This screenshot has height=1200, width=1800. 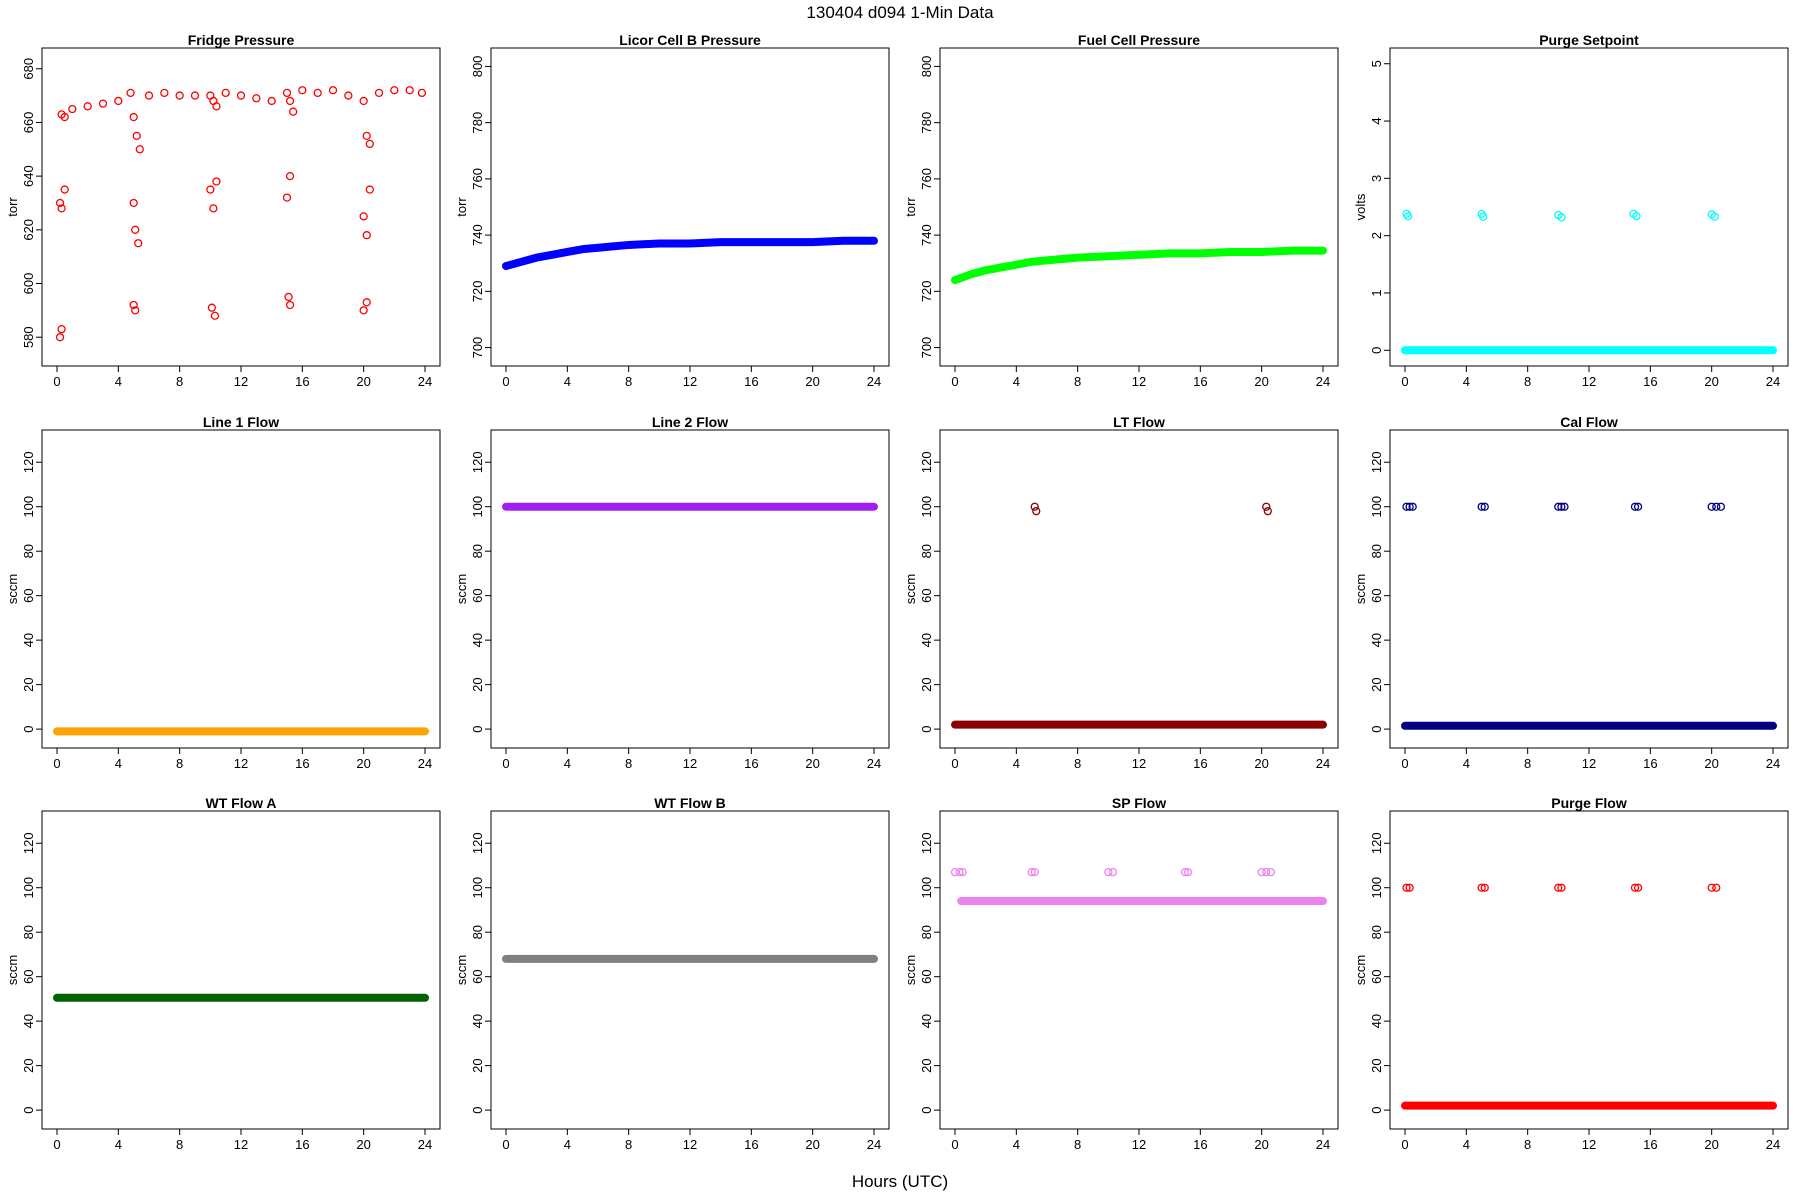 What do you see at coordinates (690, 803) in the screenshot?
I see `panel-title: WT Flow B` at bounding box center [690, 803].